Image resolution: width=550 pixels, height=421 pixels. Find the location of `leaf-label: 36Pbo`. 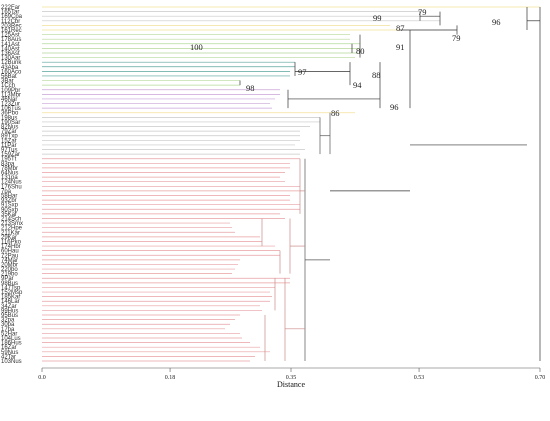

leaf-label: 36Pbo is located at coordinates (10, 114).